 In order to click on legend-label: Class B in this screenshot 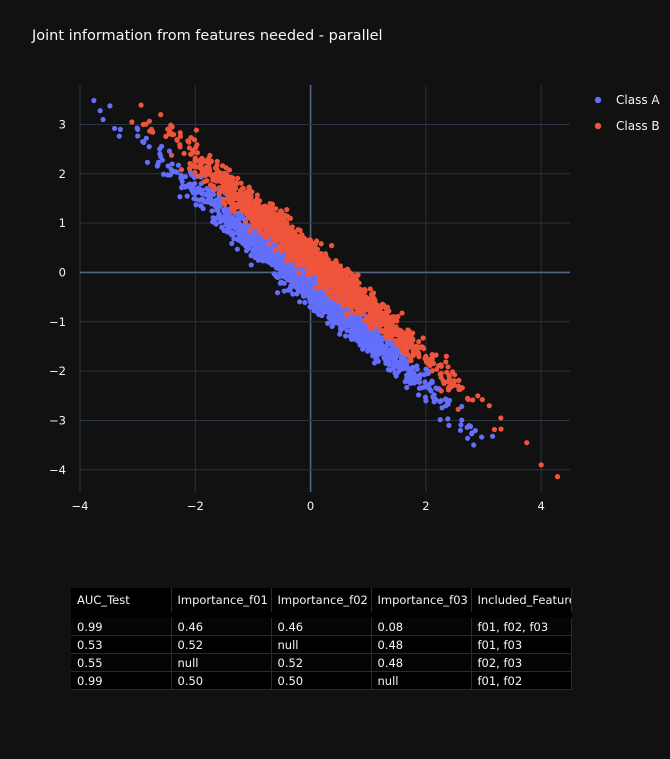, I will do `click(638, 126)`.